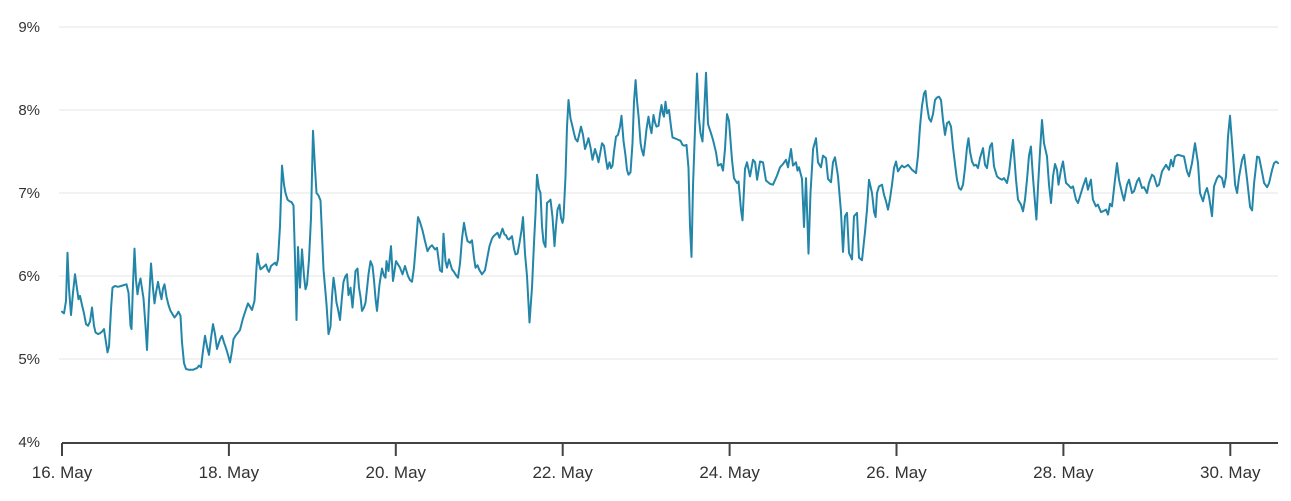 The width and height of the screenshot is (1291, 501). I want to click on x-axis-label-26-may: 26. May, so click(896, 472).